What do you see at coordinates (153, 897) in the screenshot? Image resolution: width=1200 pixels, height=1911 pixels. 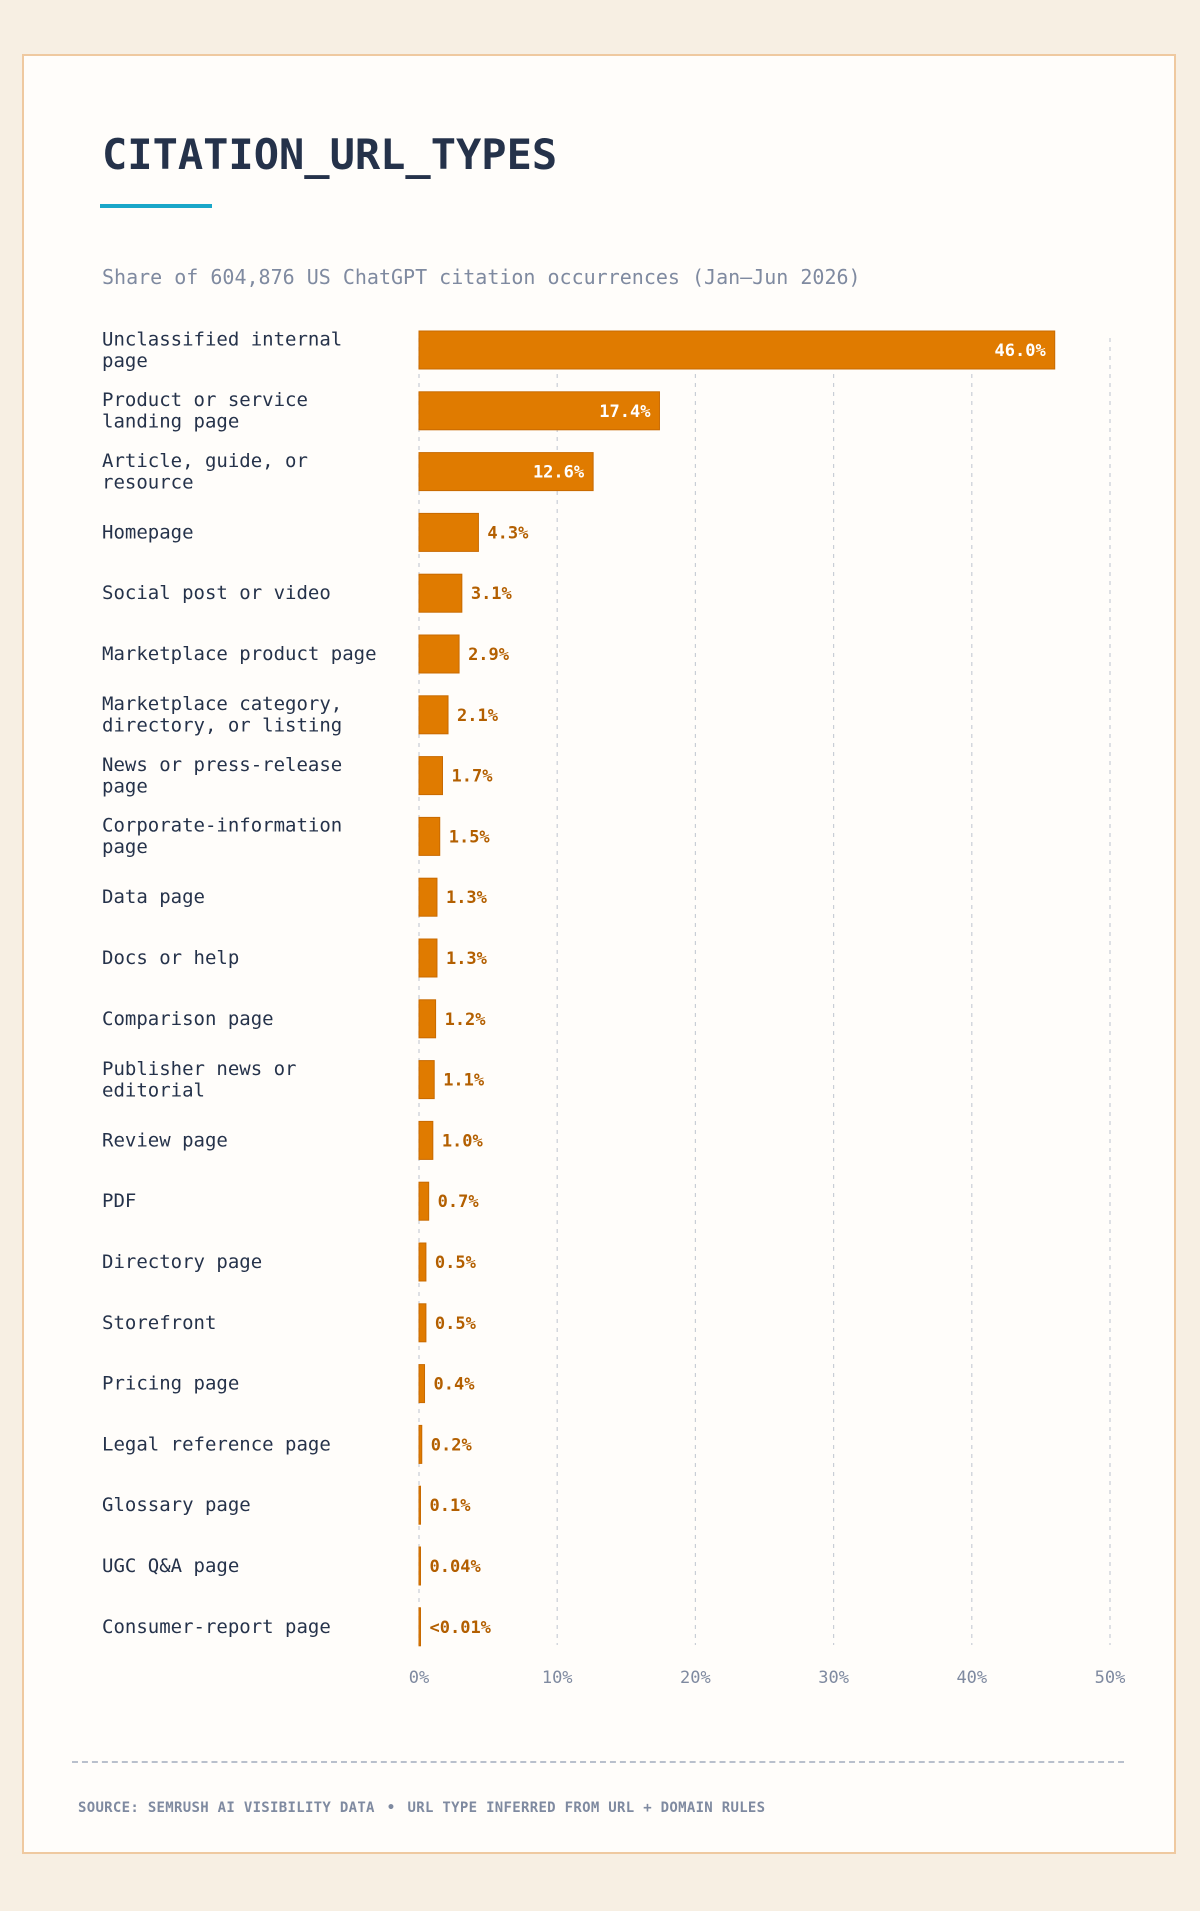 I see `category-label-10: Data page` at bounding box center [153, 897].